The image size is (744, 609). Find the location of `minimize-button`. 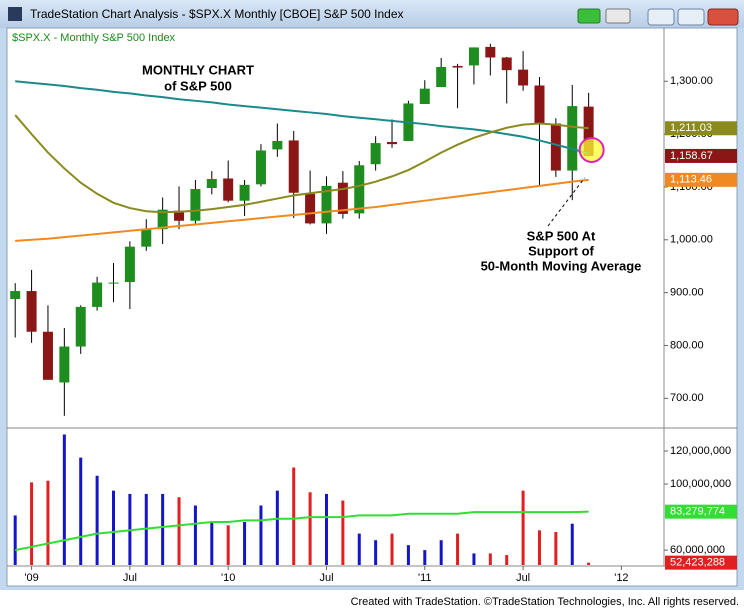

minimize-button is located at coordinates (661, 17).